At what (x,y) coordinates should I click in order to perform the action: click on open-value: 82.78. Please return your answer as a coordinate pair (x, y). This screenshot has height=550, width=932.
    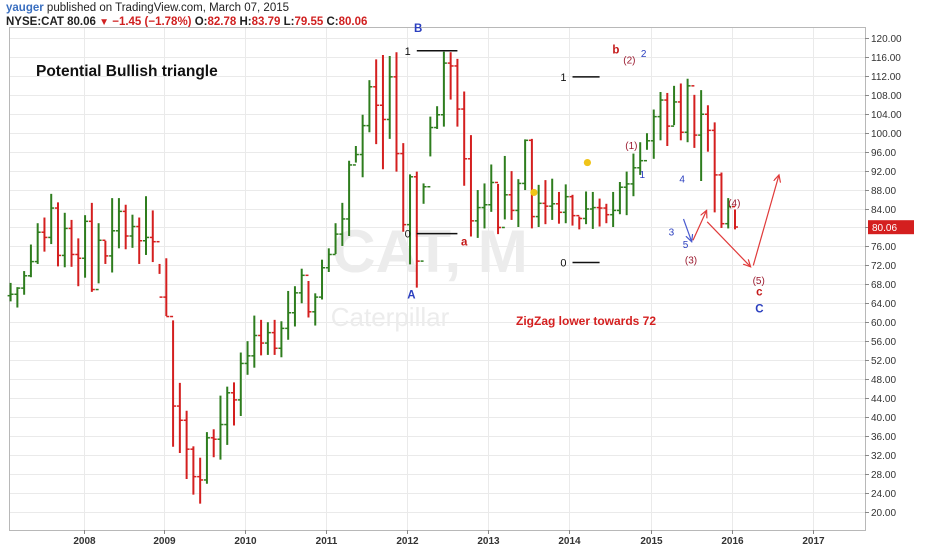
    Looking at the image, I should click on (222, 22).